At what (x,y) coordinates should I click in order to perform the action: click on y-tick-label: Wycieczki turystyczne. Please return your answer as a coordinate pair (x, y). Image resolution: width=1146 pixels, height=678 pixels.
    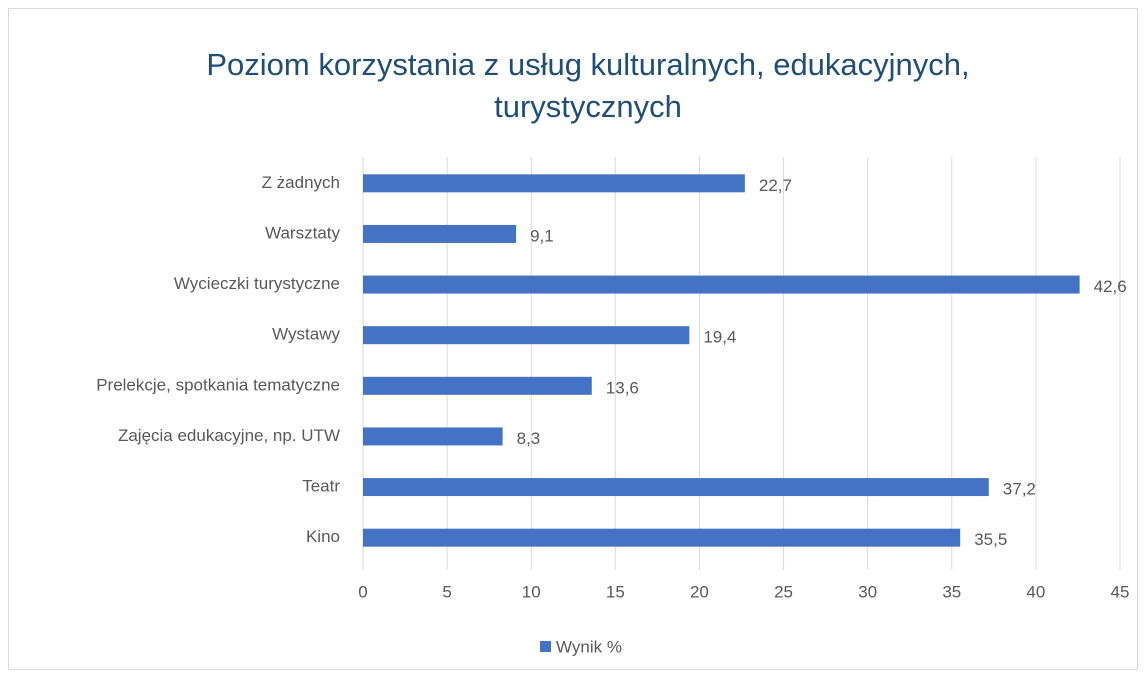
    Looking at the image, I should click on (257, 283).